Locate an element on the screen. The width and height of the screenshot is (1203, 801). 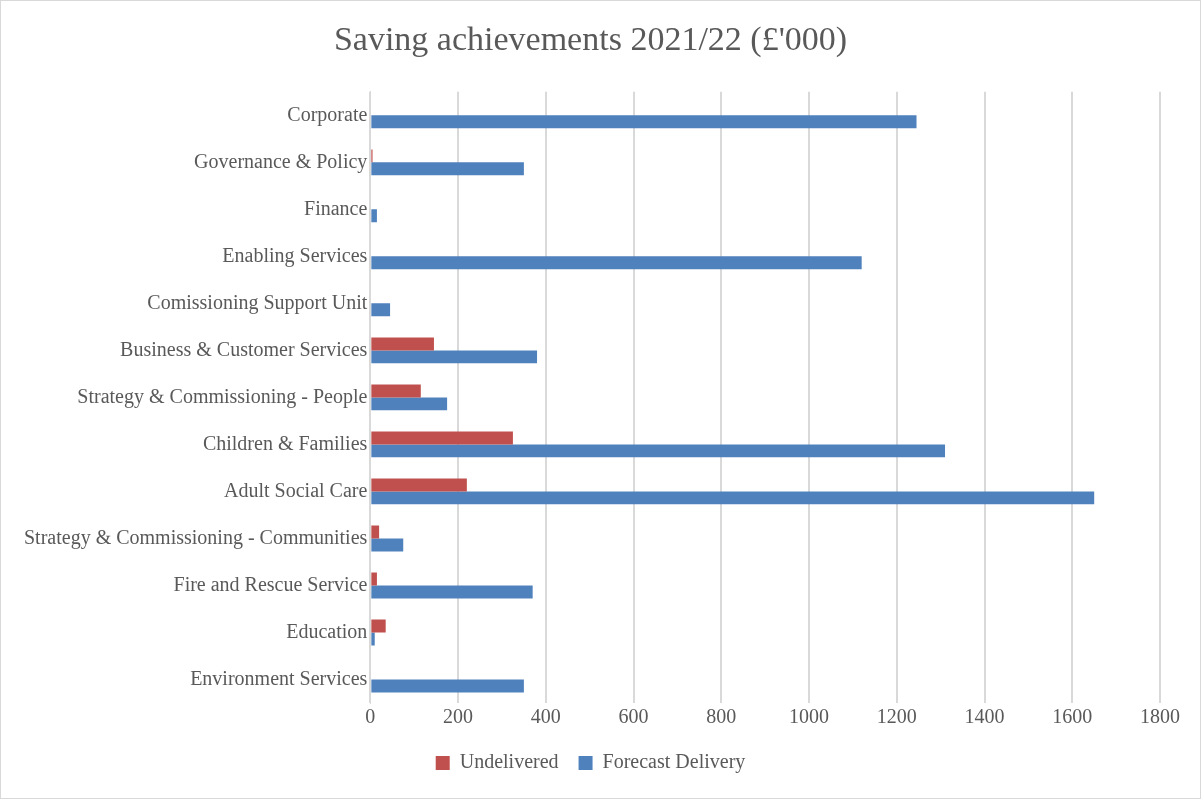
y-tick-label: Strategy & Commissioning - People is located at coordinates (222, 396).